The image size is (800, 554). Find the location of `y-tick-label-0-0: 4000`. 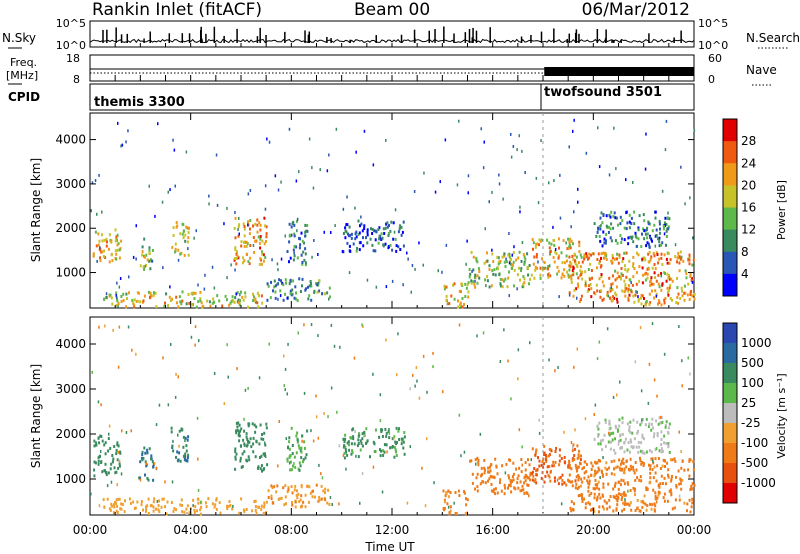

y-tick-label-0-0: 4000 is located at coordinates (70, 140).